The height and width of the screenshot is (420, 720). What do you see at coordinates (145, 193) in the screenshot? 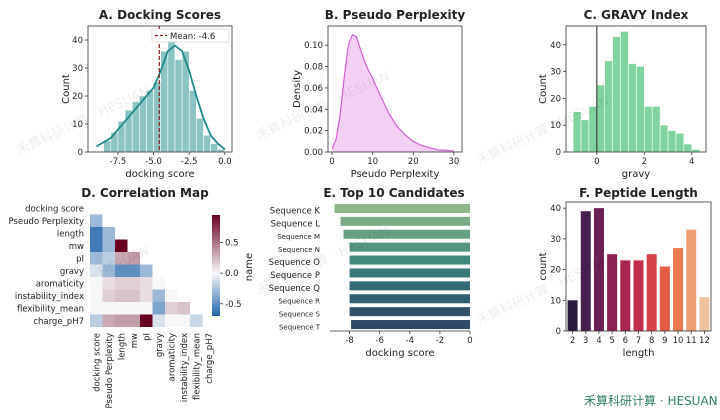
I see `chart-d-title: D. Correlation Map` at bounding box center [145, 193].